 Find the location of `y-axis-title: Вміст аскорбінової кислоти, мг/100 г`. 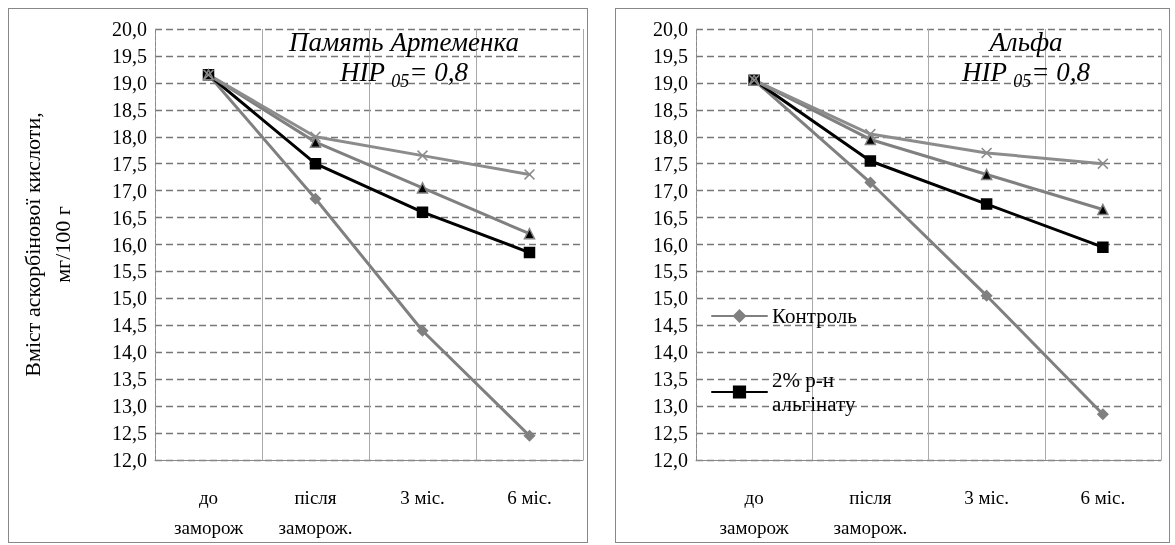

y-axis-title: Вміст аскорбінової кислоти, мг/100 г is located at coordinates (47, 244).